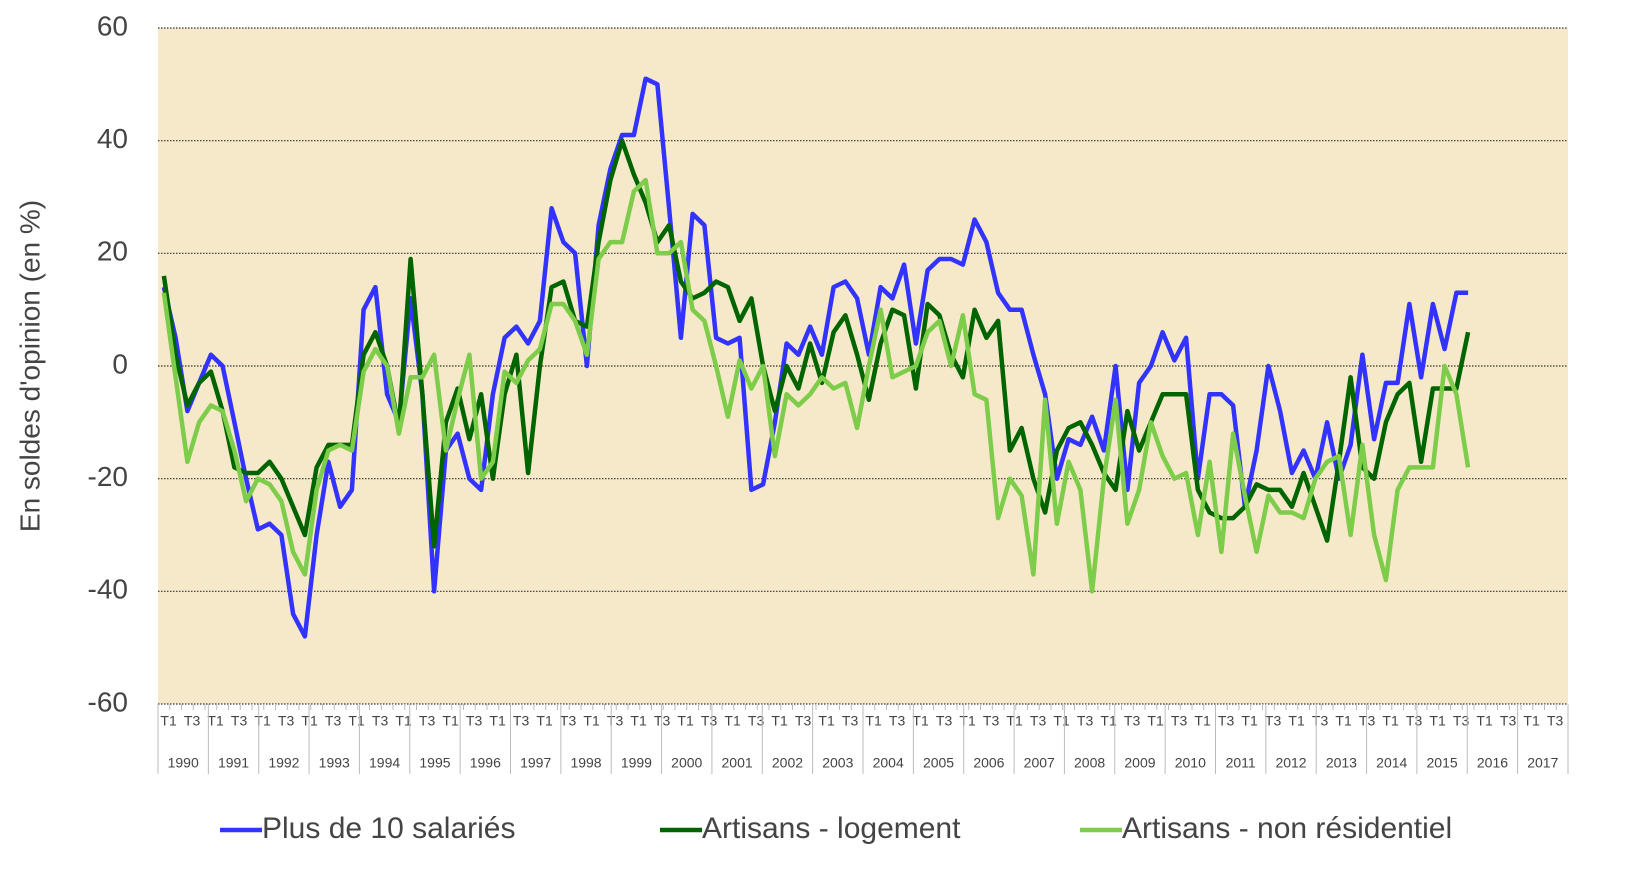  Describe the element at coordinates (1039, 763) in the screenshot. I see `group-label: 2007` at that location.